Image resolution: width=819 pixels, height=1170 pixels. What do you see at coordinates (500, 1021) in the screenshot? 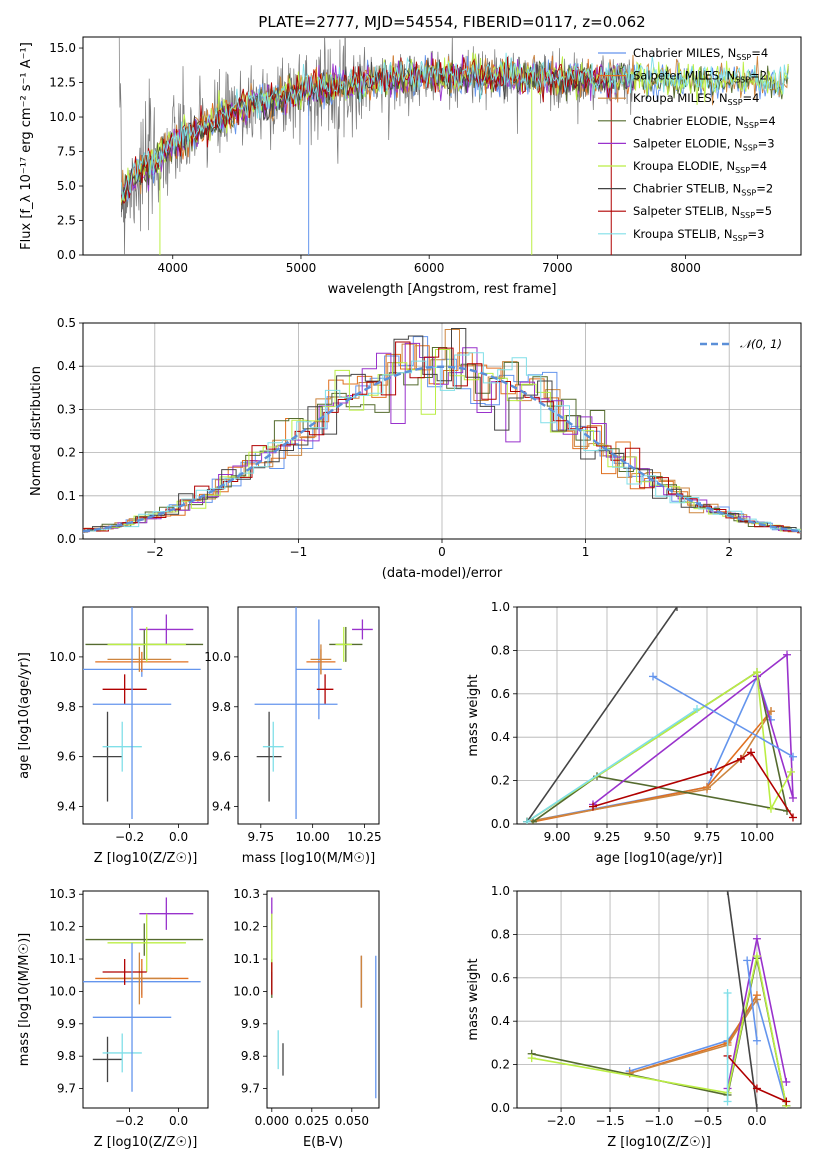
I see `y-tick-label: 0.4` at bounding box center [500, 1021].